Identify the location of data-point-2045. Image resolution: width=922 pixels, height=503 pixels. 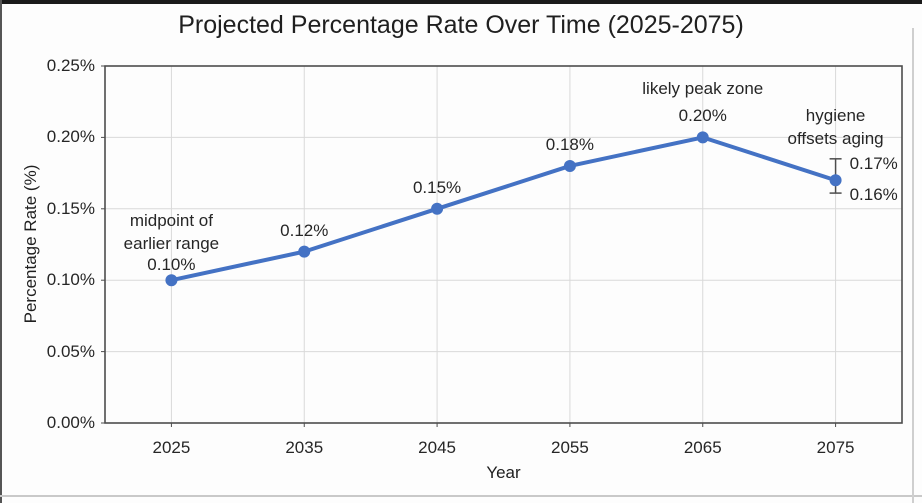
(437, 208).